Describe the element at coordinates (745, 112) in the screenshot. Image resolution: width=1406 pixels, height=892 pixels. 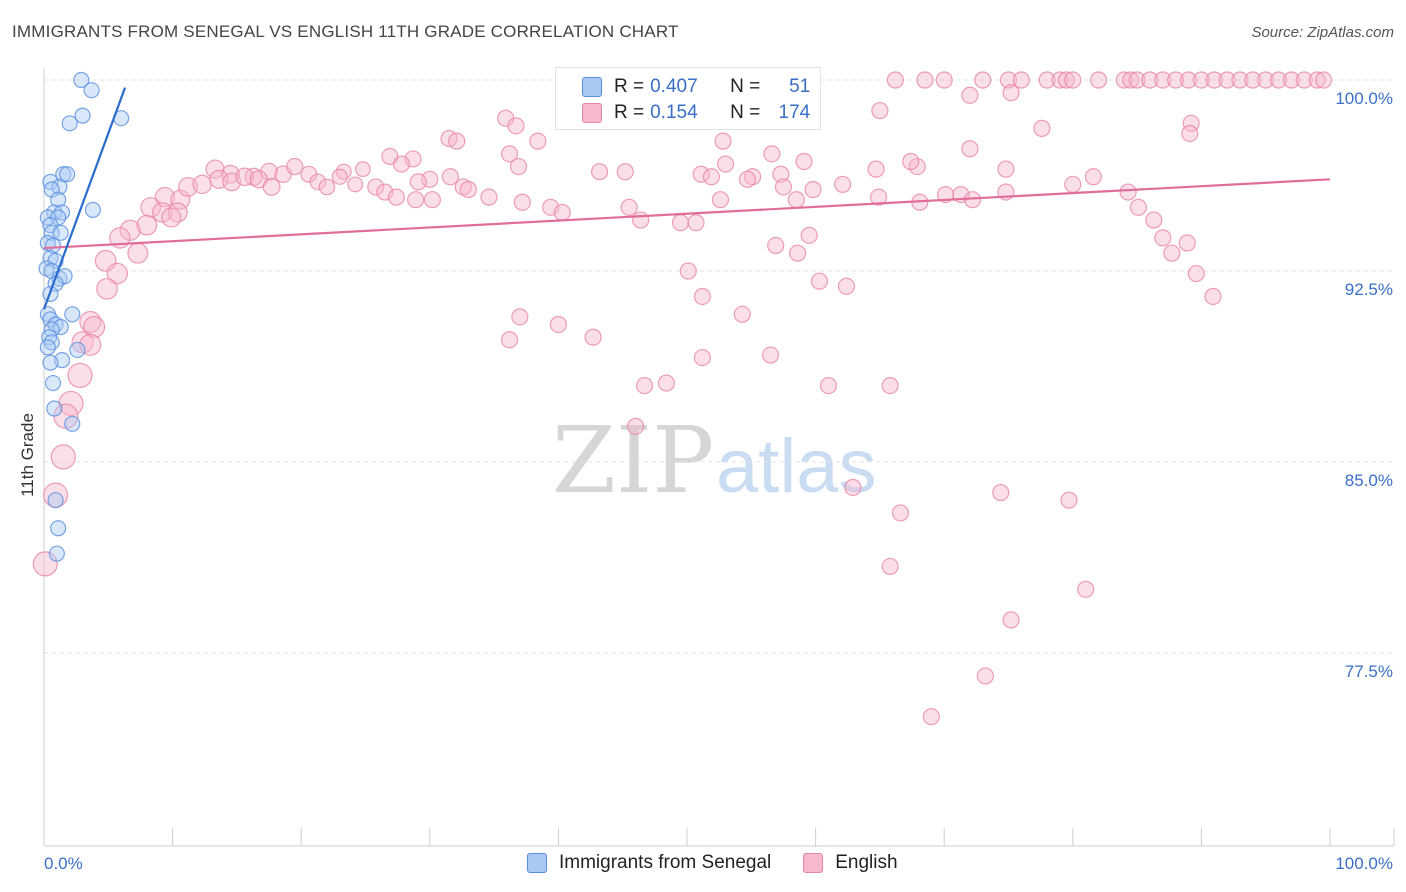
I see `legend-n-label: N =` at that location.